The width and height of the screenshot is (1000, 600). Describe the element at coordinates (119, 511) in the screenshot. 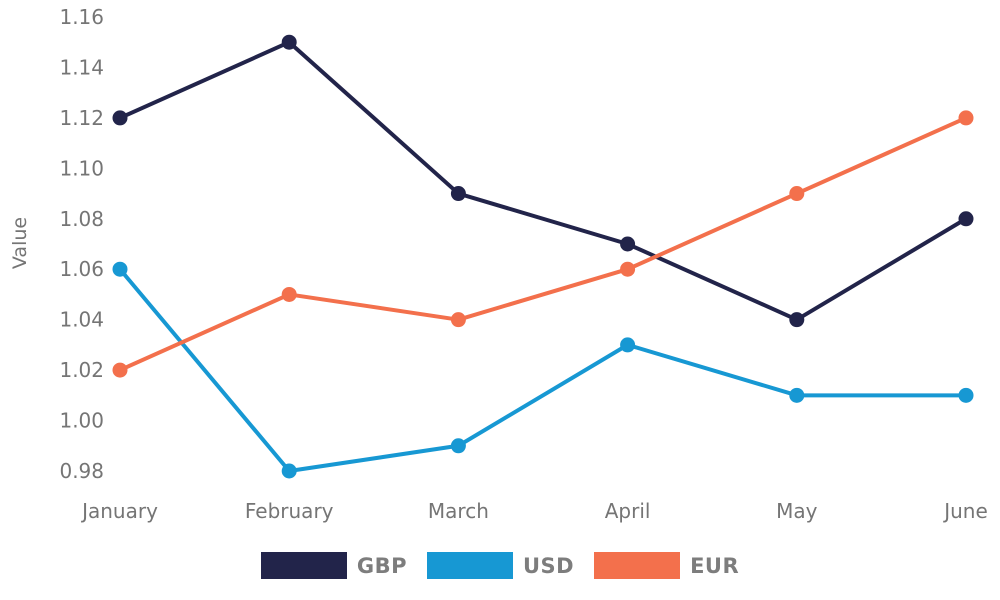

I see `x-tick-label: January` at that location.